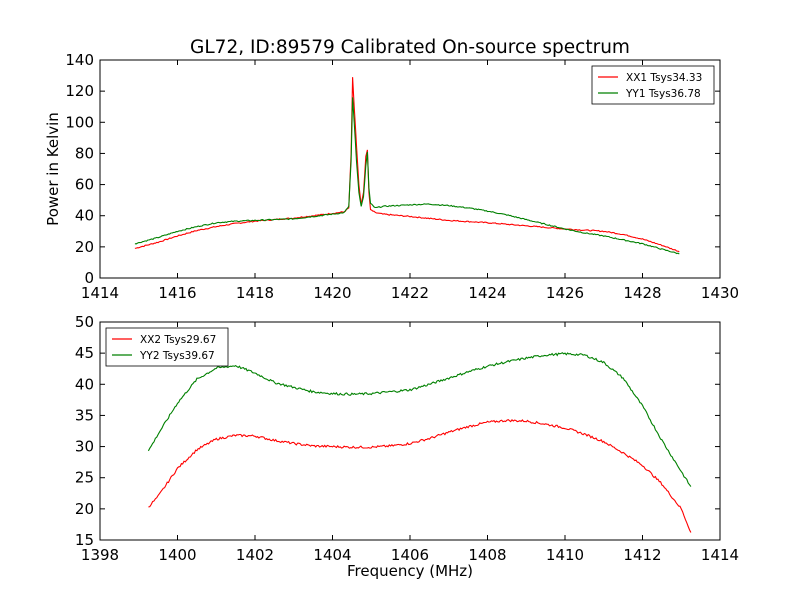 The width and height of the screenshot is (800, 600). I want to click on top-y-tick-label: 80, so click(84, 153).